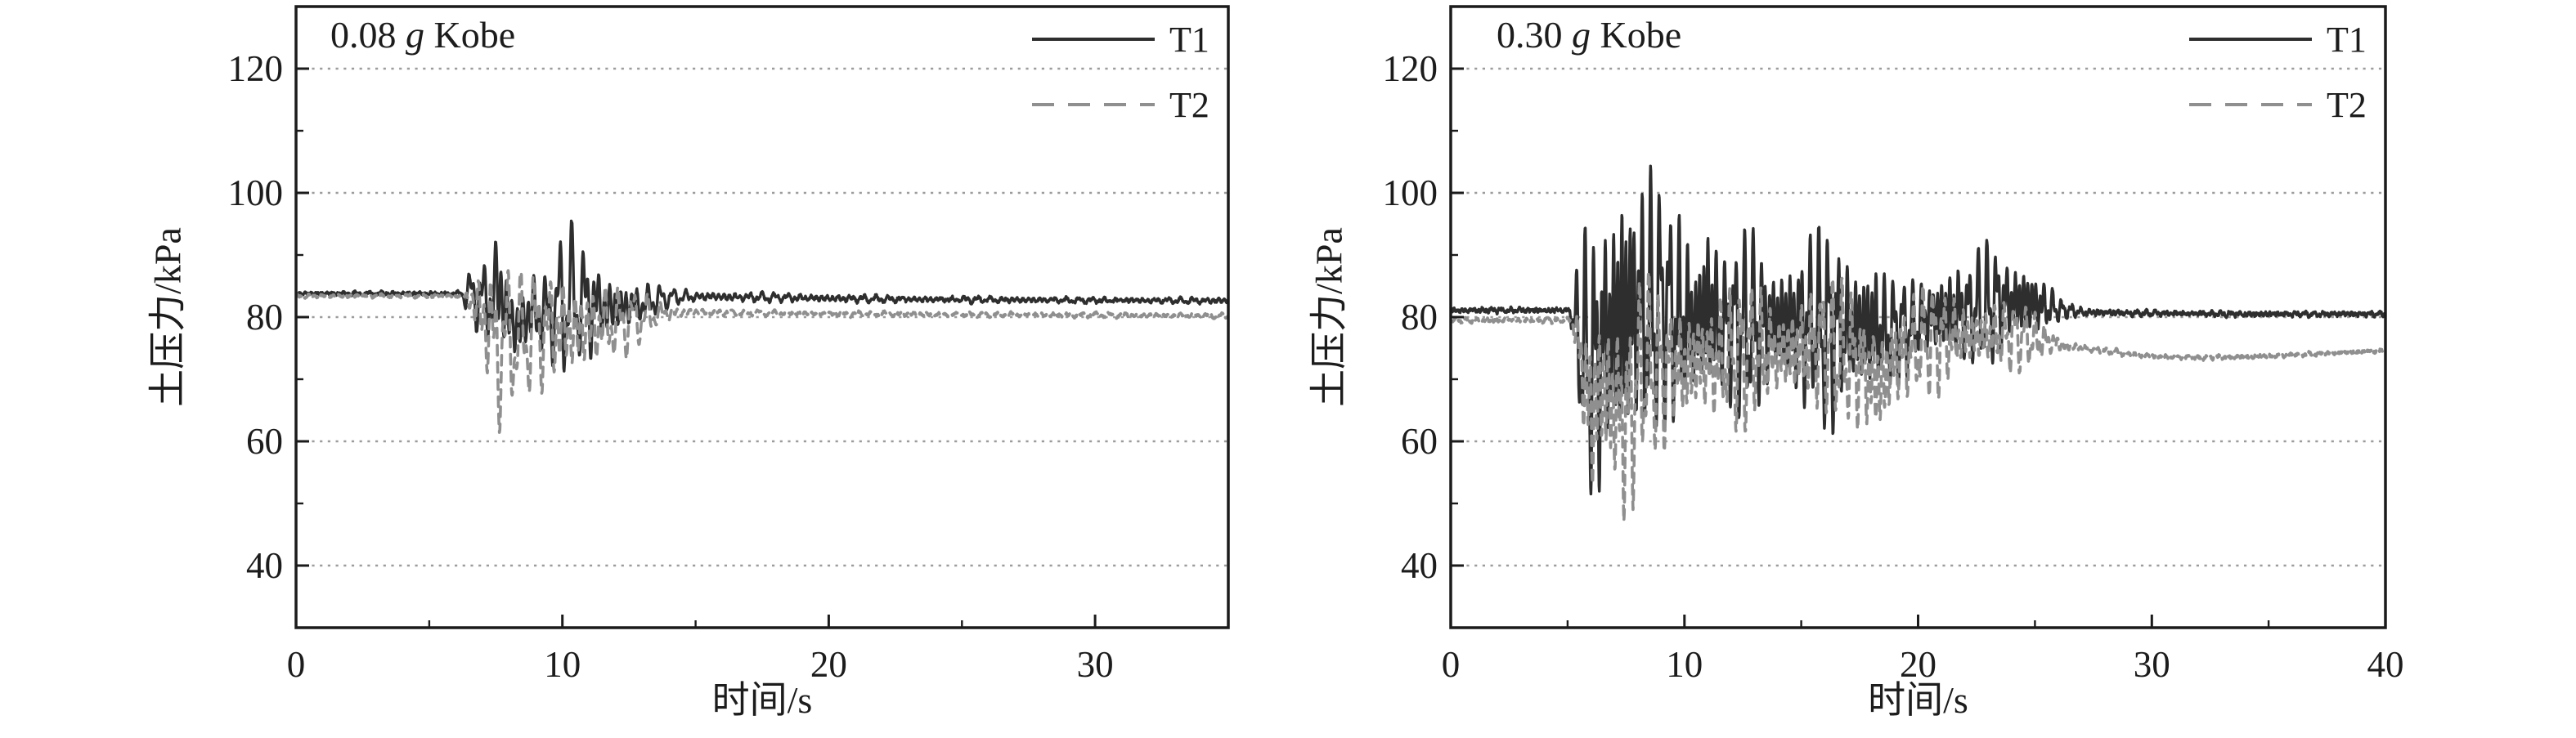  What do you see at coordinates (1589, 35) in the screenshot?
I see `plot-title: 0.30 g Kobe` at bounding box center [1589, 35].